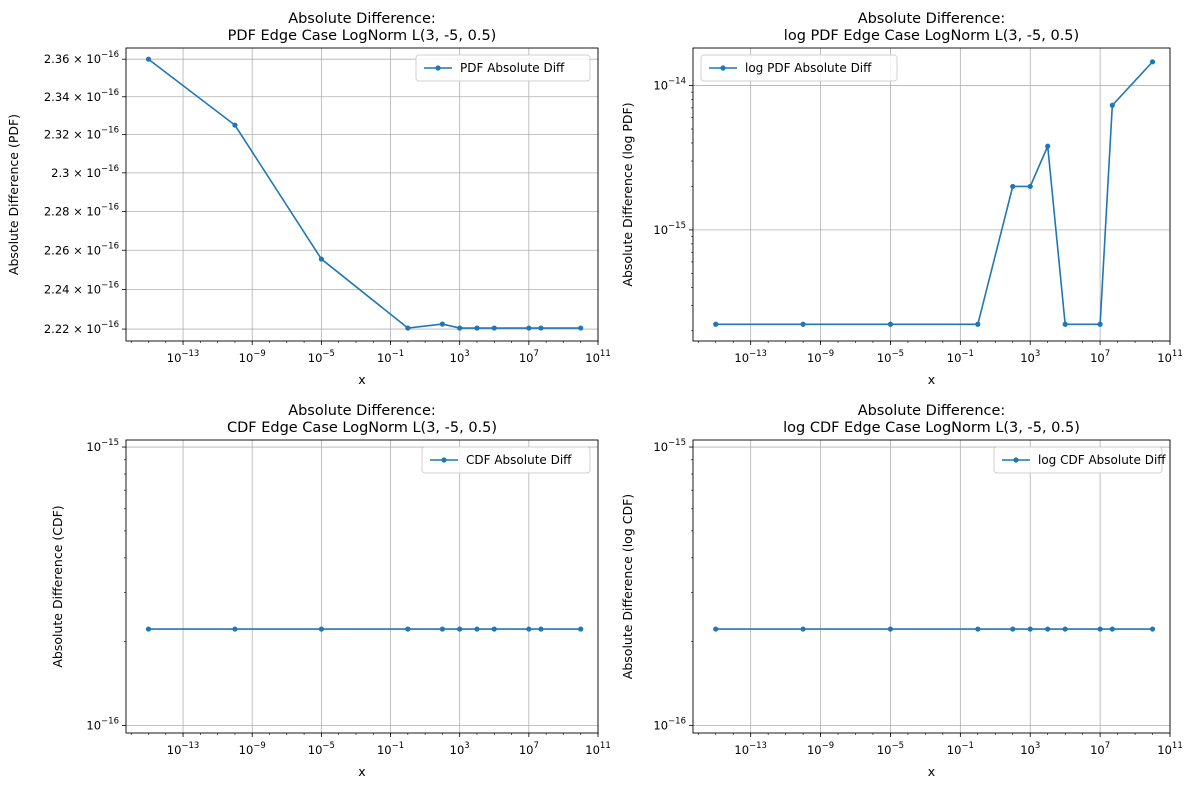 This screenshot has height=789, width=1189. What do you see at coordinates (627, 586) in the screenshot?
I see `y-axis-label: Absolute Difference (log CDF)` at bounding box center [627, 586].